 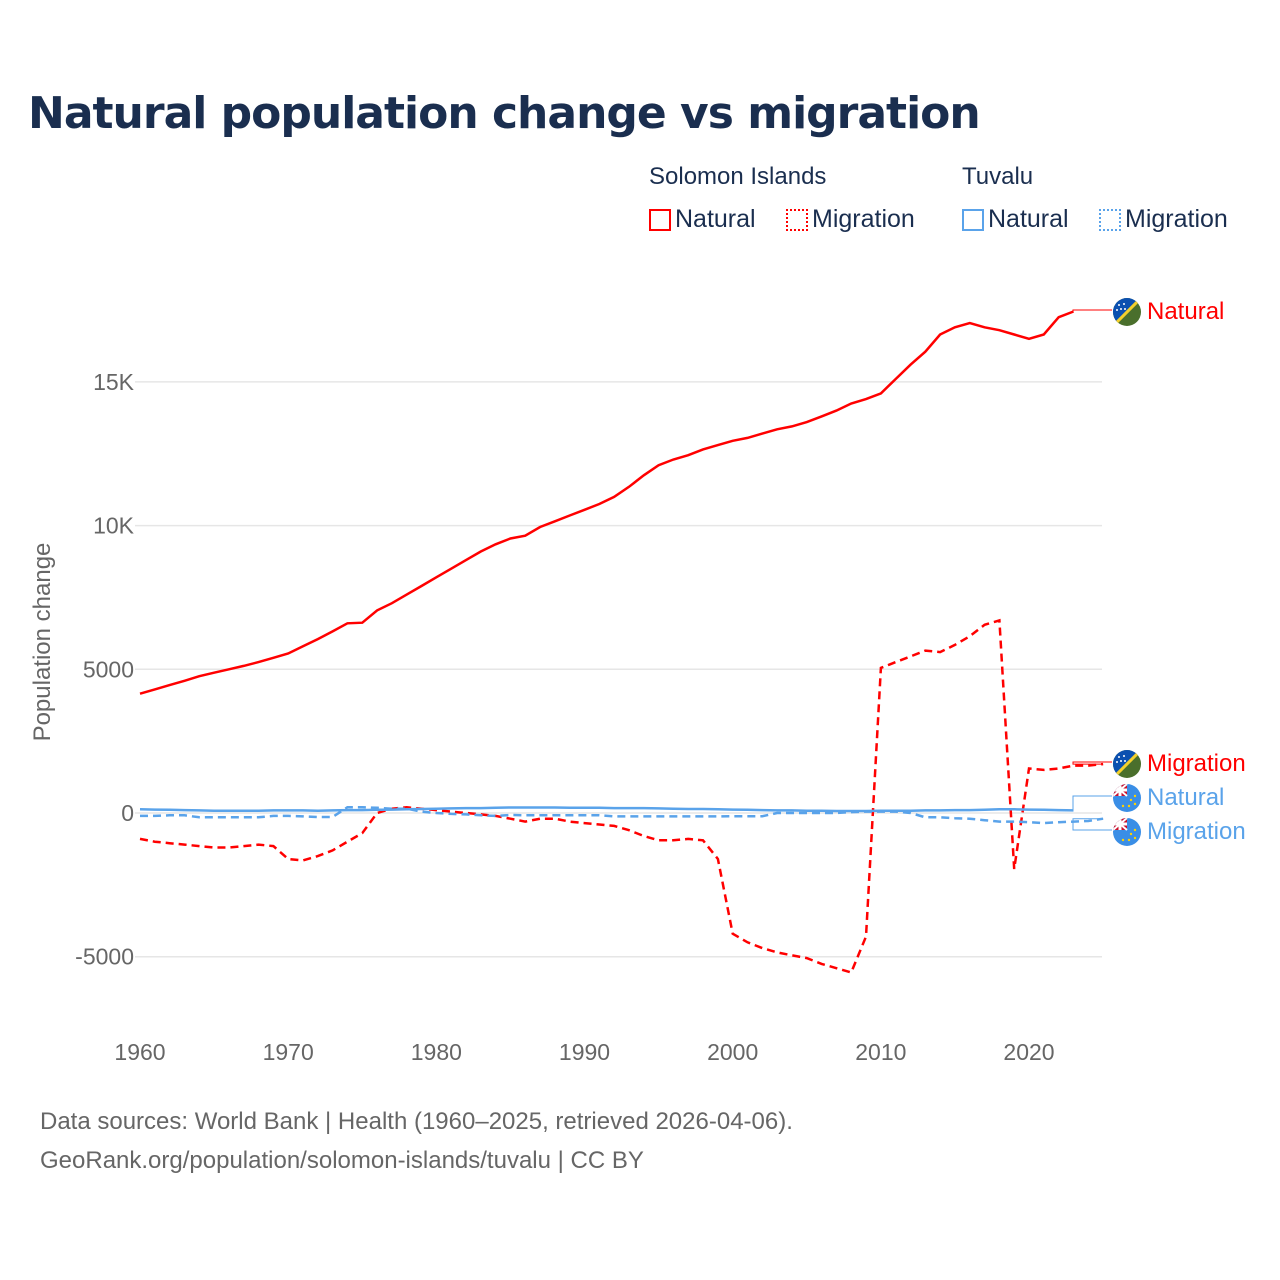 What do you see at coordinates (584, 1052) in the screenshot?
I see `x-tick-label: 1990` at bounding box center [584, 1052].